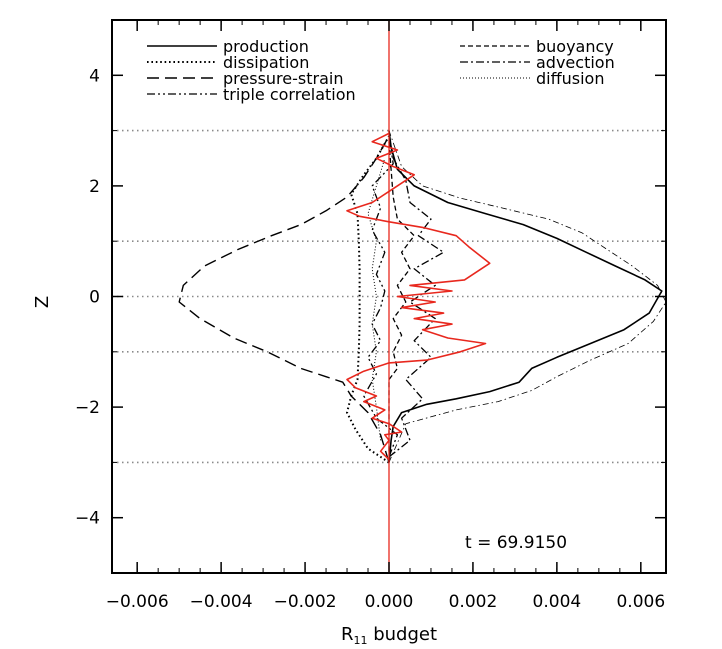 Image resolution: width=722 pixels, height=649 pixels. I want to click on x-axis-label-main: R, so click(347, 634).